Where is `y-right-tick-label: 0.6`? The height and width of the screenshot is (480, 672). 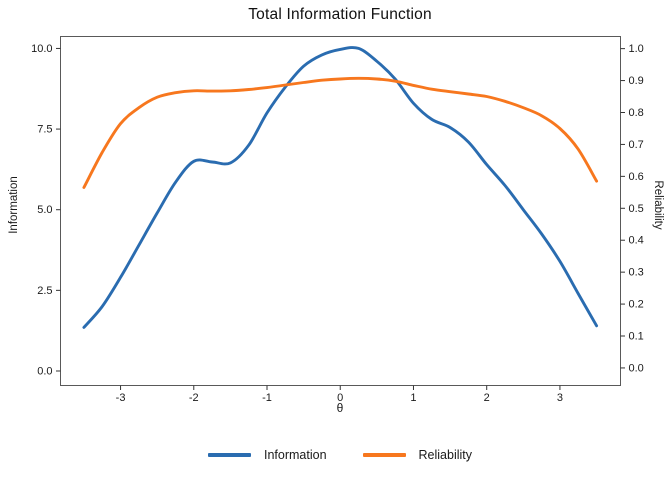
y-right-tick-label: 0.6 is located at coordinates (636, 177).